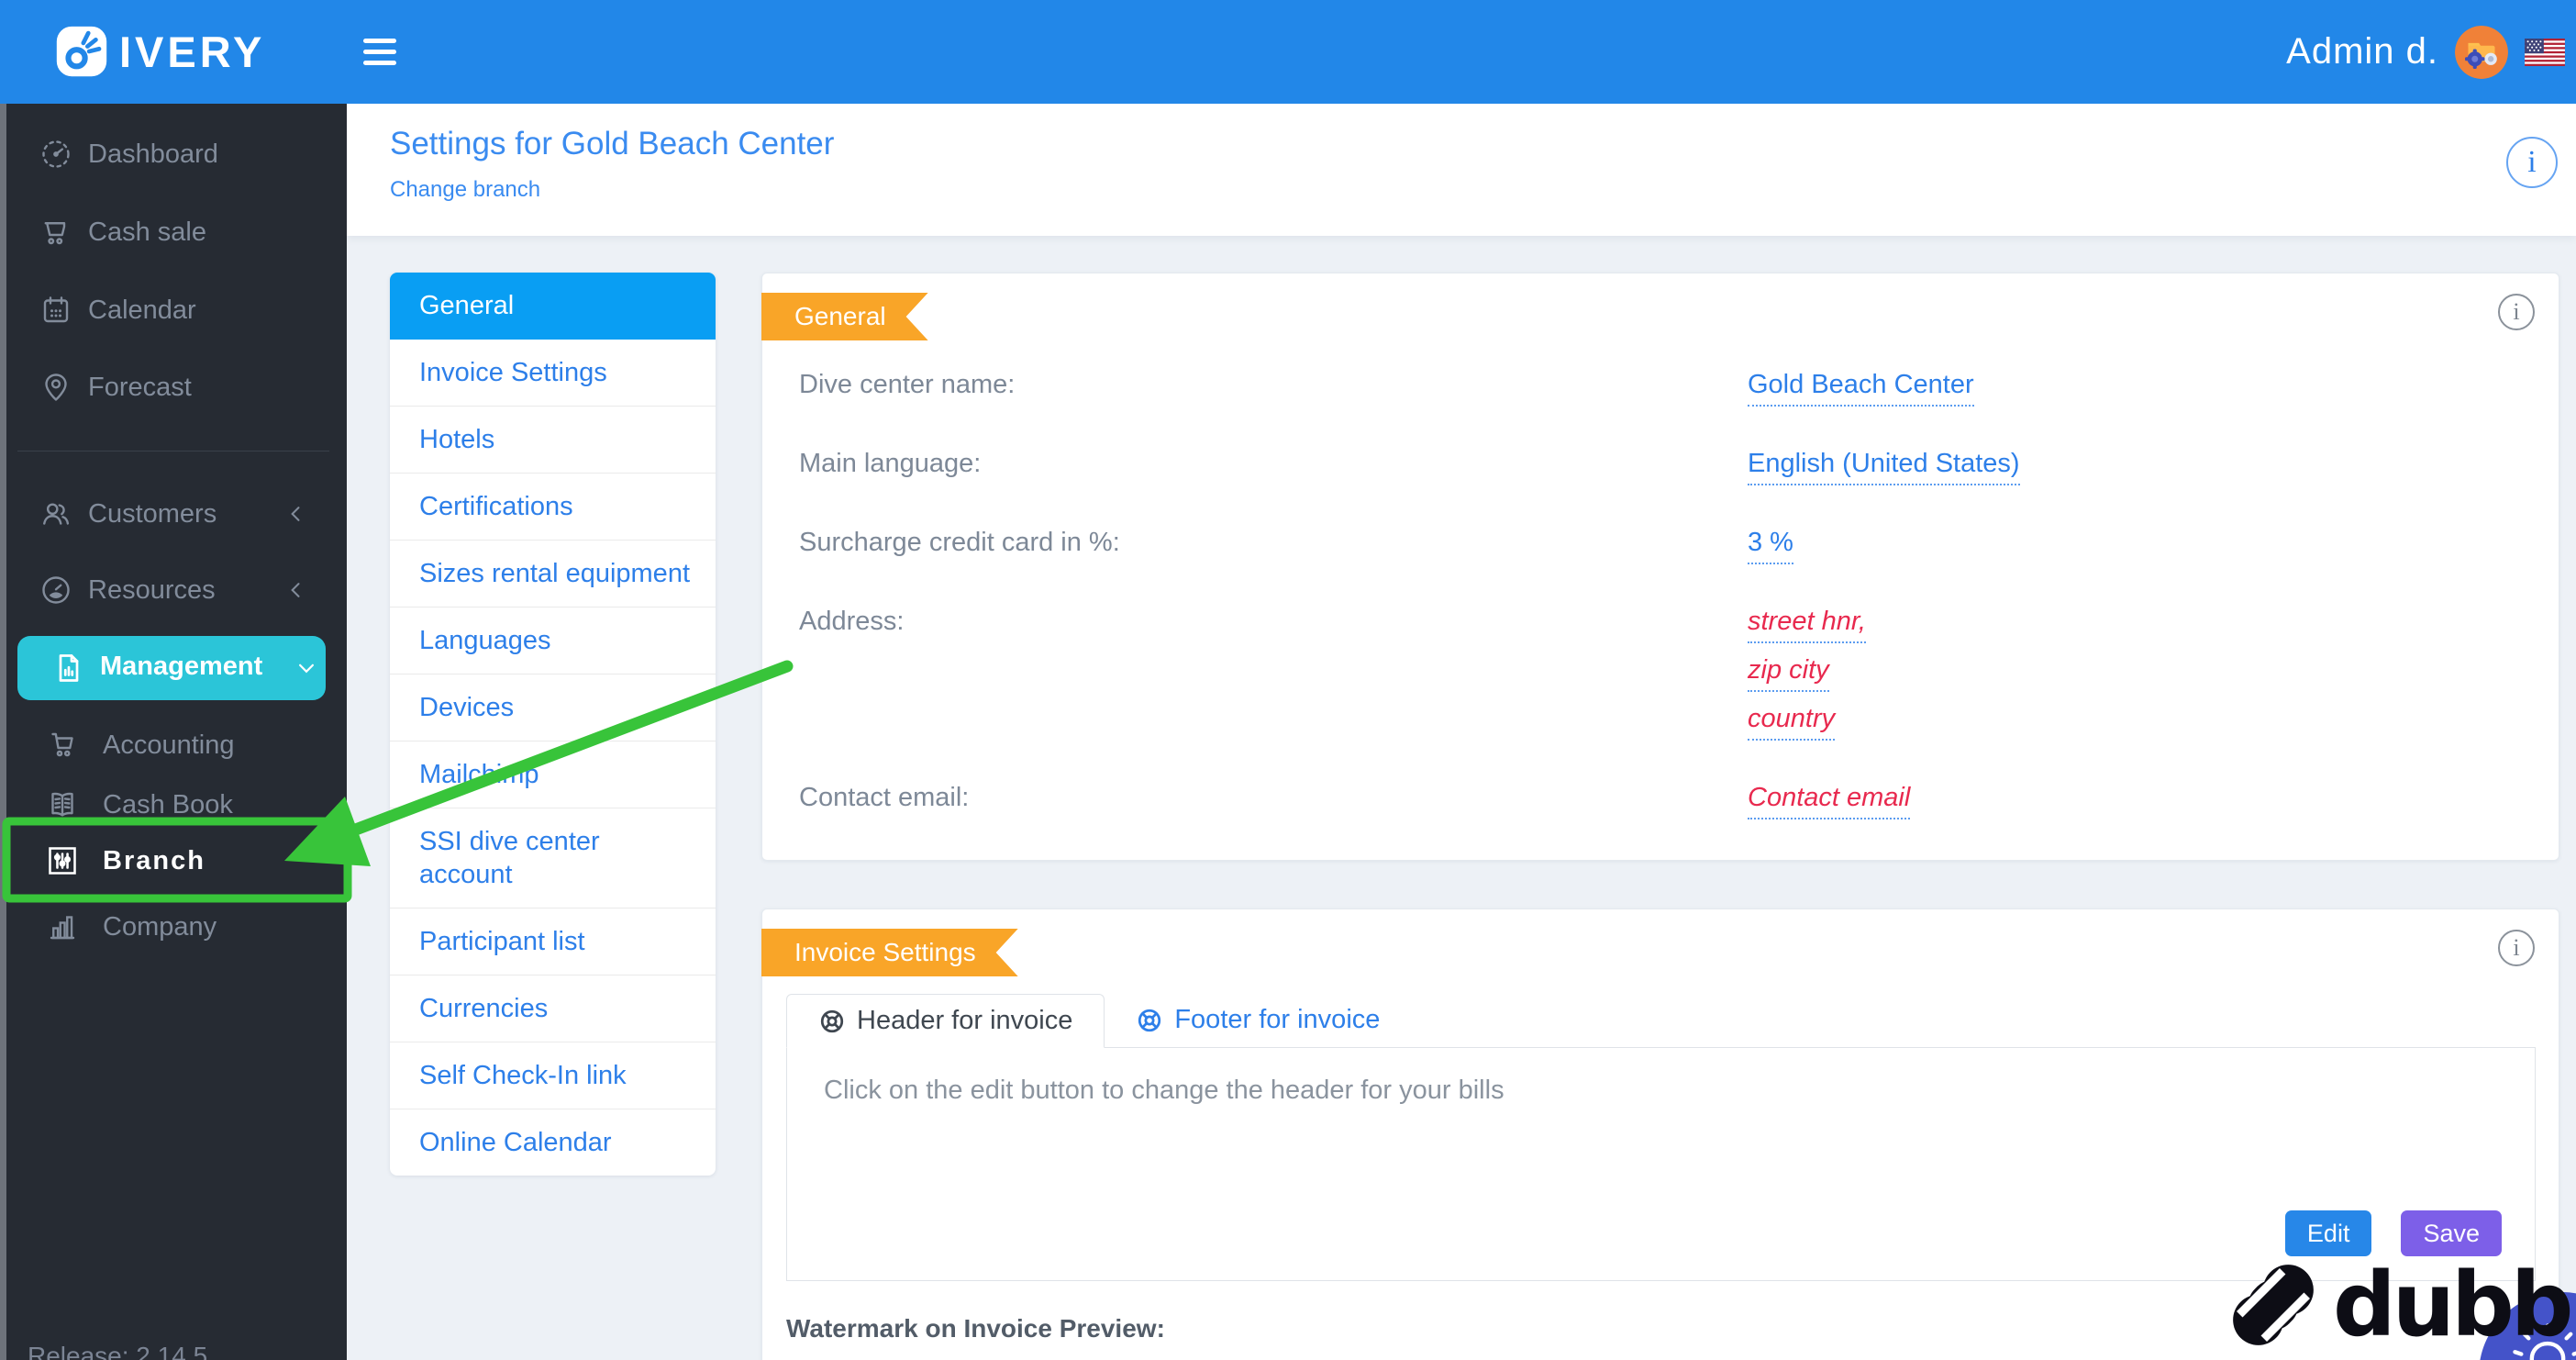 The width and height of the screenshot is (2576, 1360). What do you see at coordinates (553, 641) in the screenshot?
I see `settings-tab-languages: Languages` at bounding box center [553, 641].